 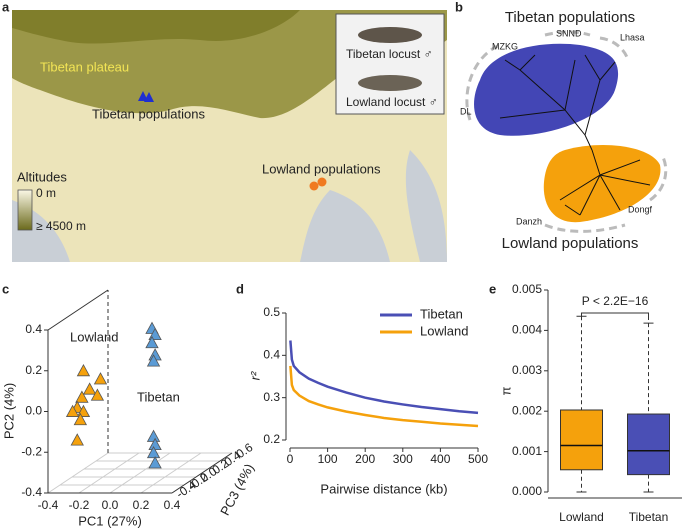 What do you see at coordinates (365, 459) in the screenshot?
I see `x-tick-label: 200` at bounding box center [365, 459].